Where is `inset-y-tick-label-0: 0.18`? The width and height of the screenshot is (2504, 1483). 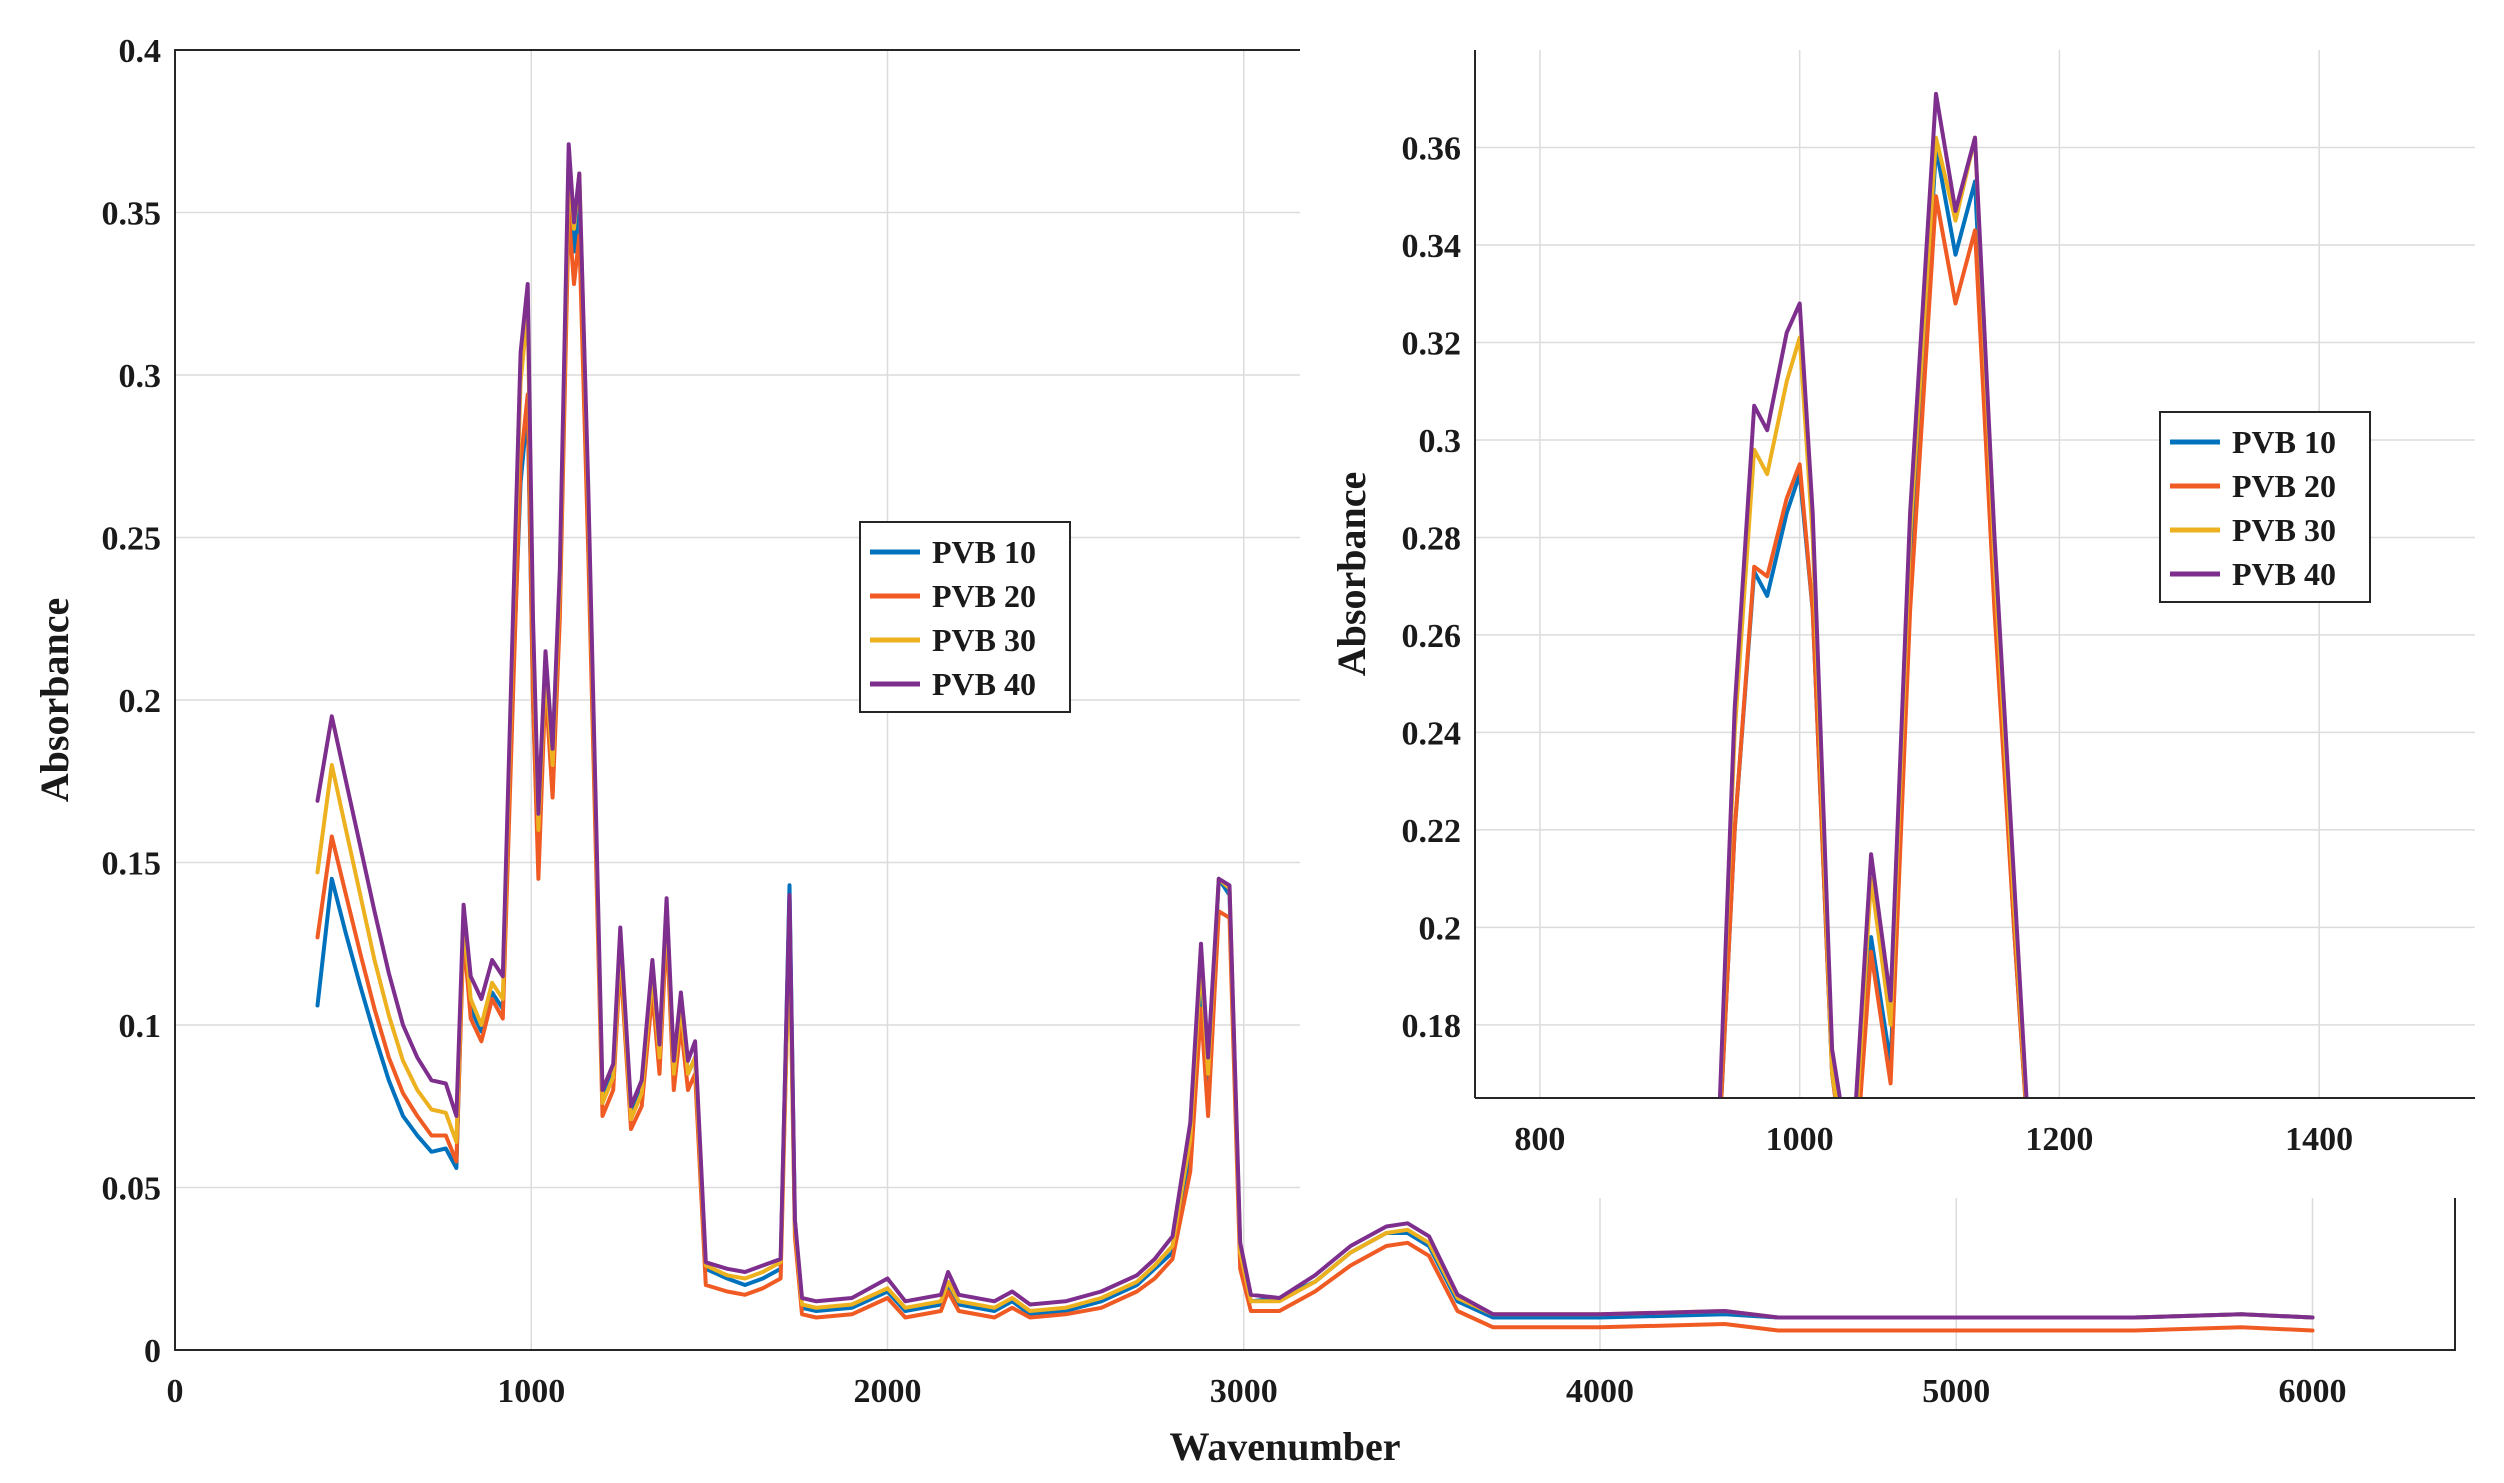 inset-y-tick-label-0: 0.18 is located at coordinates (1432, 1026).